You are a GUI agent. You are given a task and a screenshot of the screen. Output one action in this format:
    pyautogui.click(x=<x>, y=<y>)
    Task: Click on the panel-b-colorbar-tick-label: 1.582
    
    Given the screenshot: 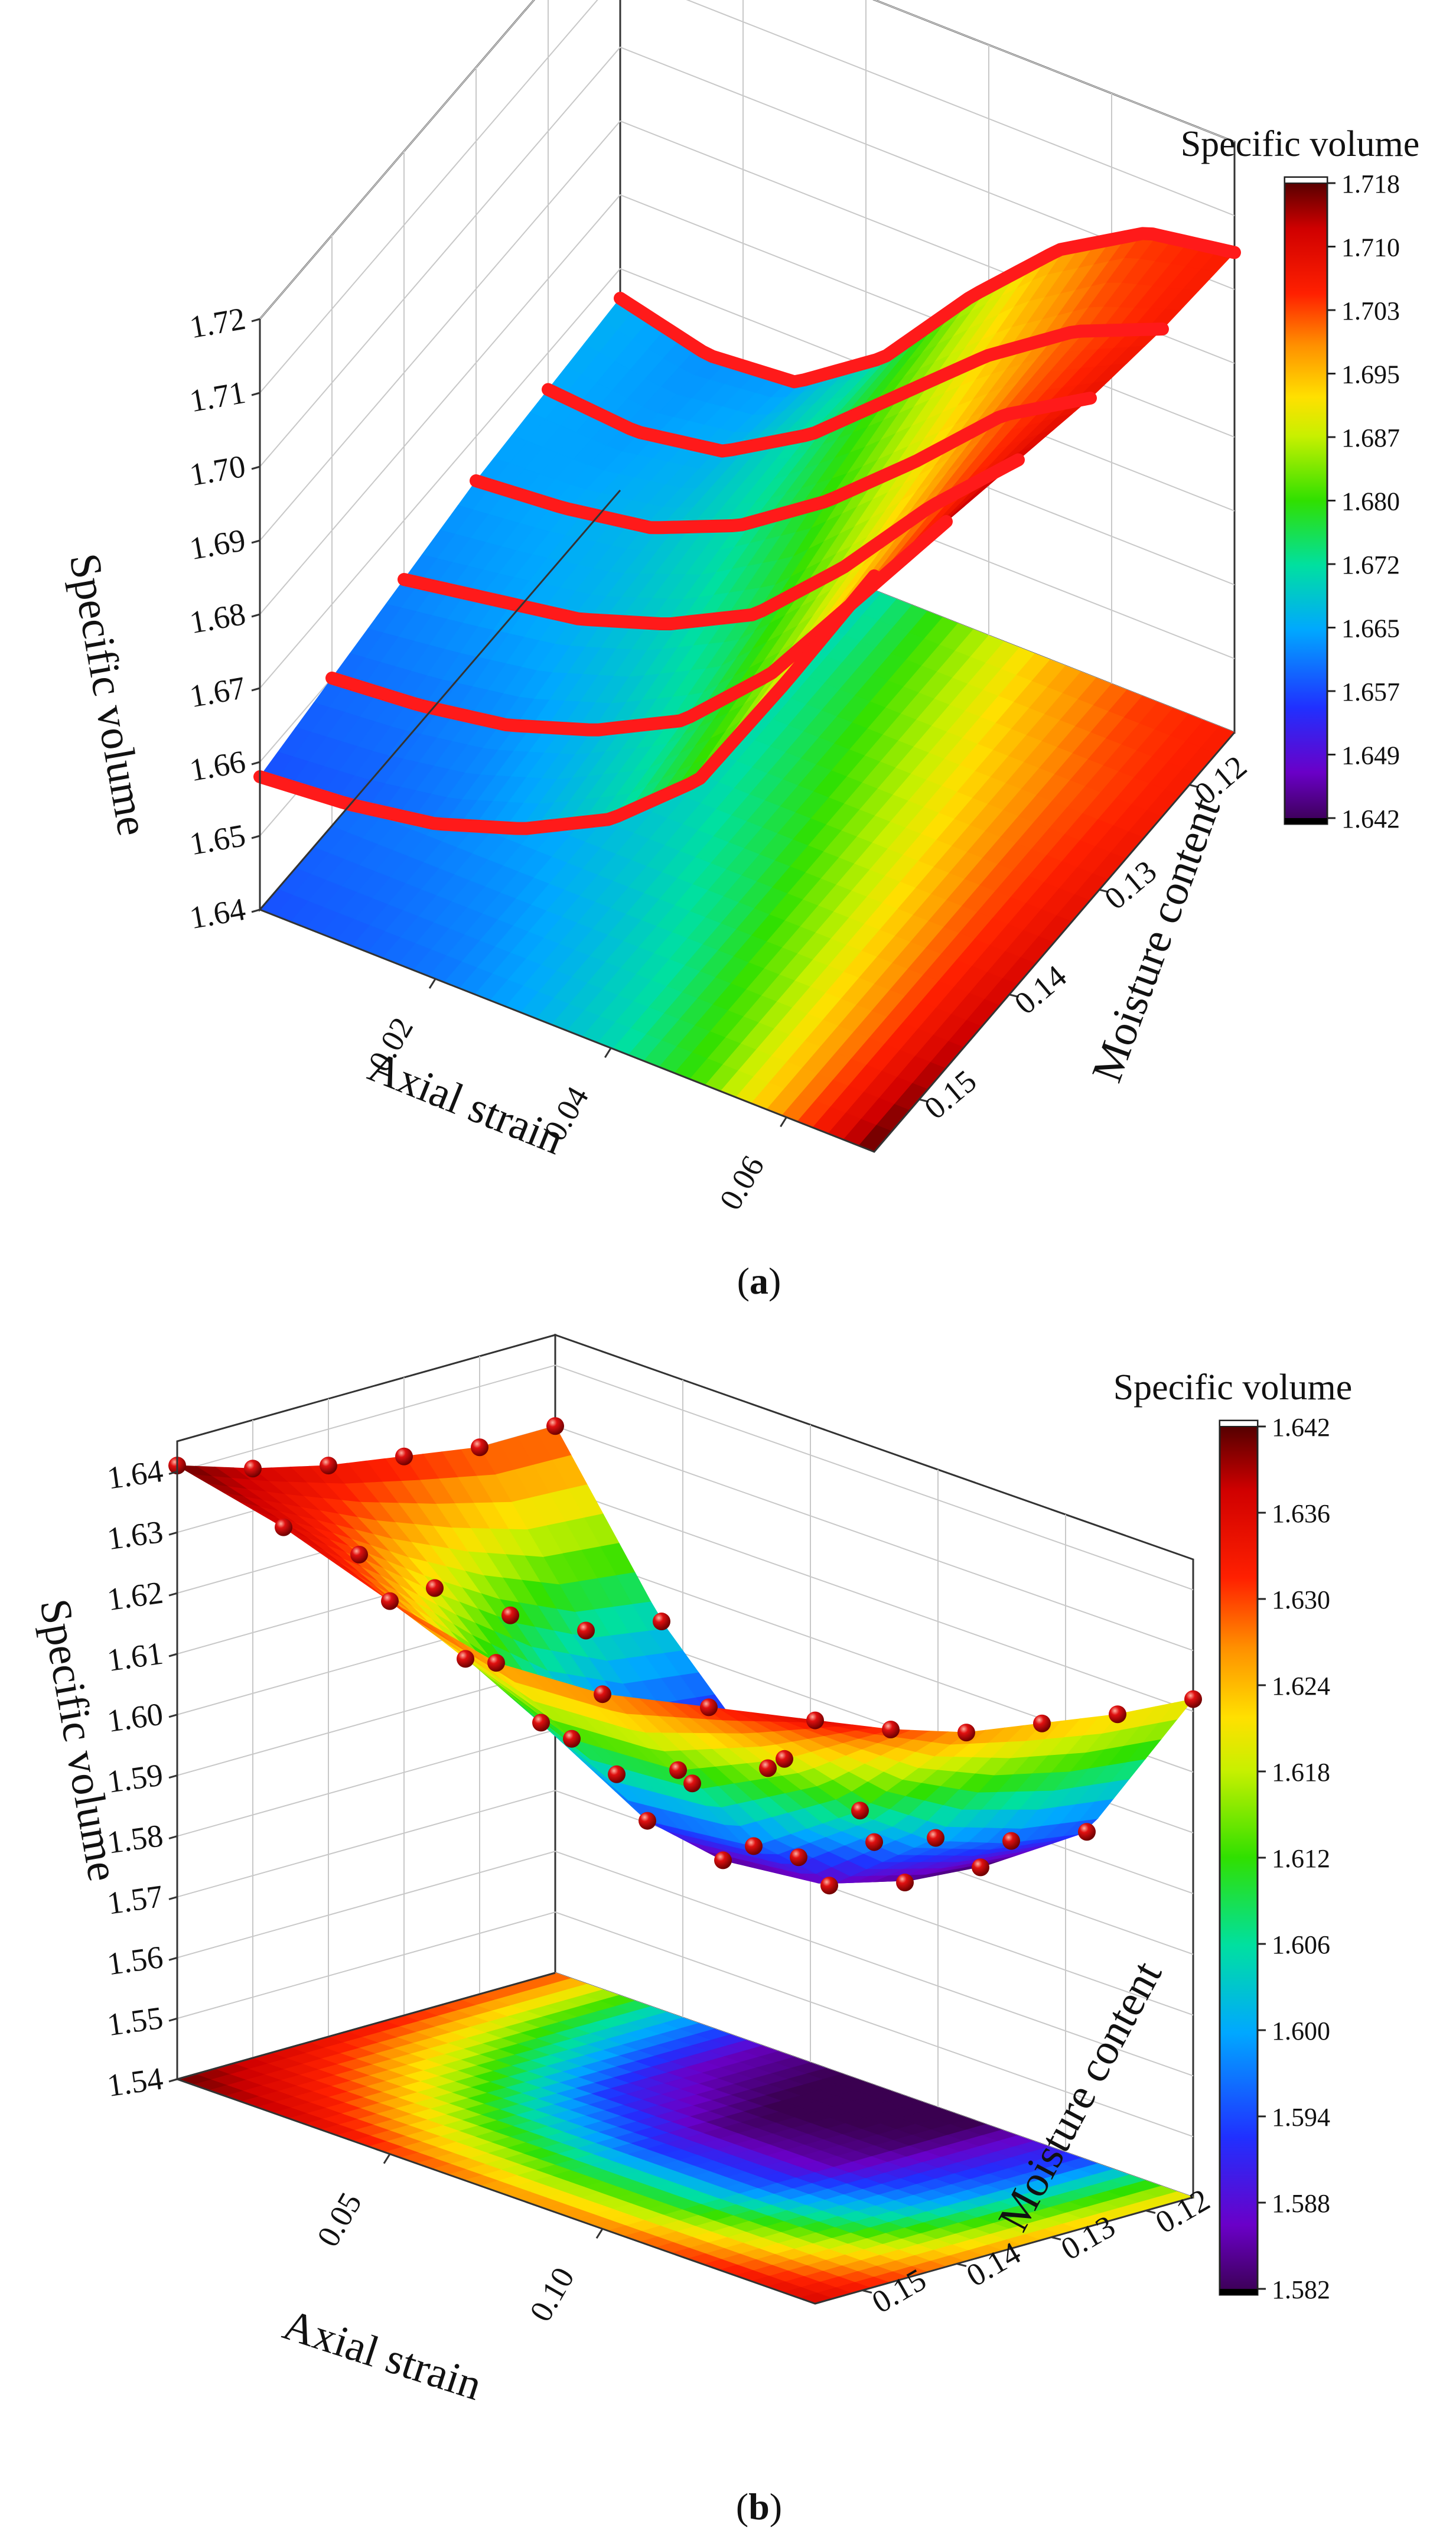 What is the action you would take?
    pyautogui.click(x=1301, y=2289)
    